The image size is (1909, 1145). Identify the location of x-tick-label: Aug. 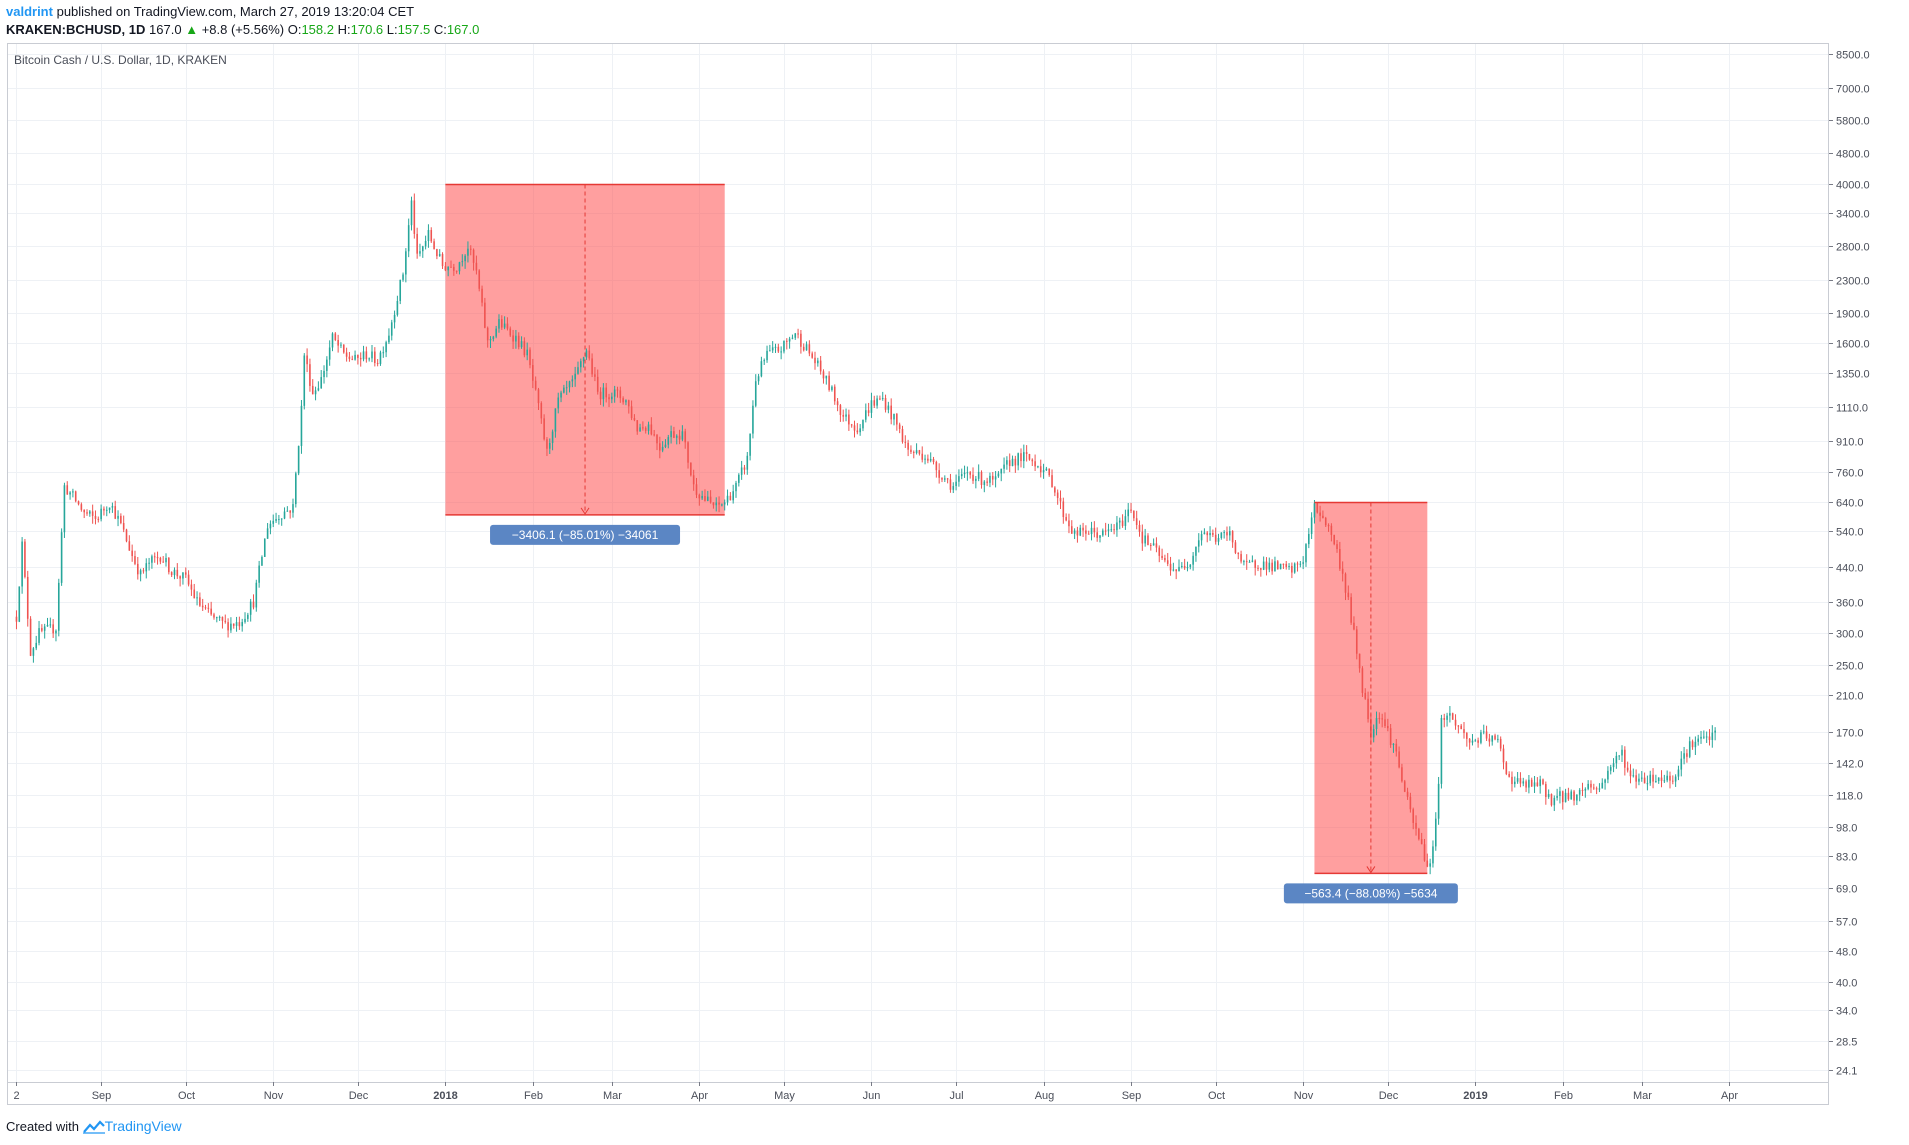
(1045, 1096).